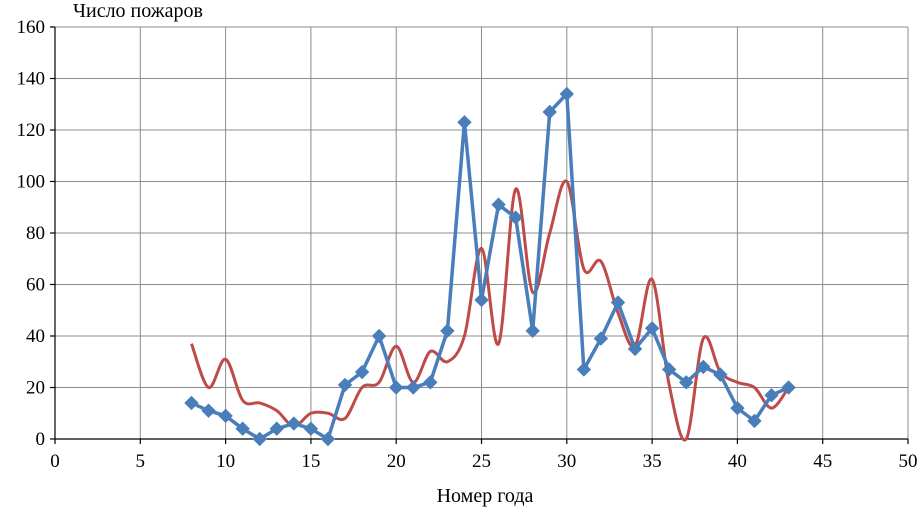 The image size is (920, 508). Describe the element at coordinates (908, 461) in the screenshot. I see `x-tick-label: 50` at that location.